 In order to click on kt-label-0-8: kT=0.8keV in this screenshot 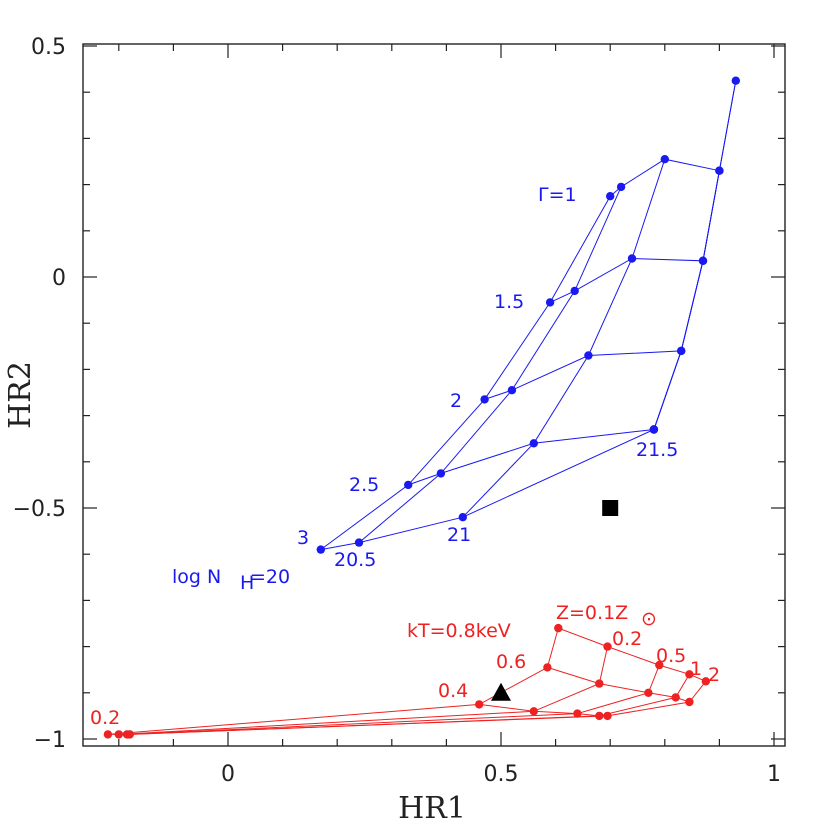, I will do `click(459, 631)`.